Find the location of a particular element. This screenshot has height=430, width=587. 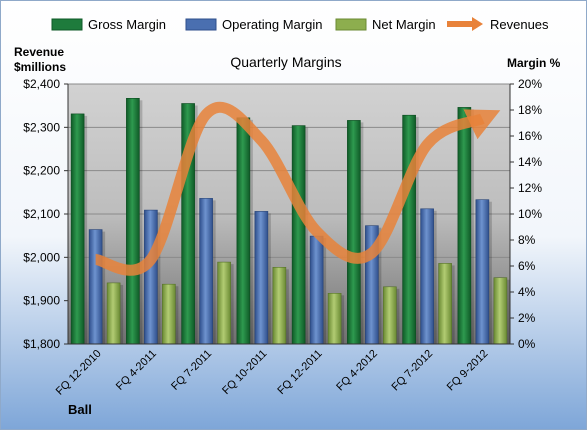

left-tick-label: $2,100 is located at coordinates (41, 214).